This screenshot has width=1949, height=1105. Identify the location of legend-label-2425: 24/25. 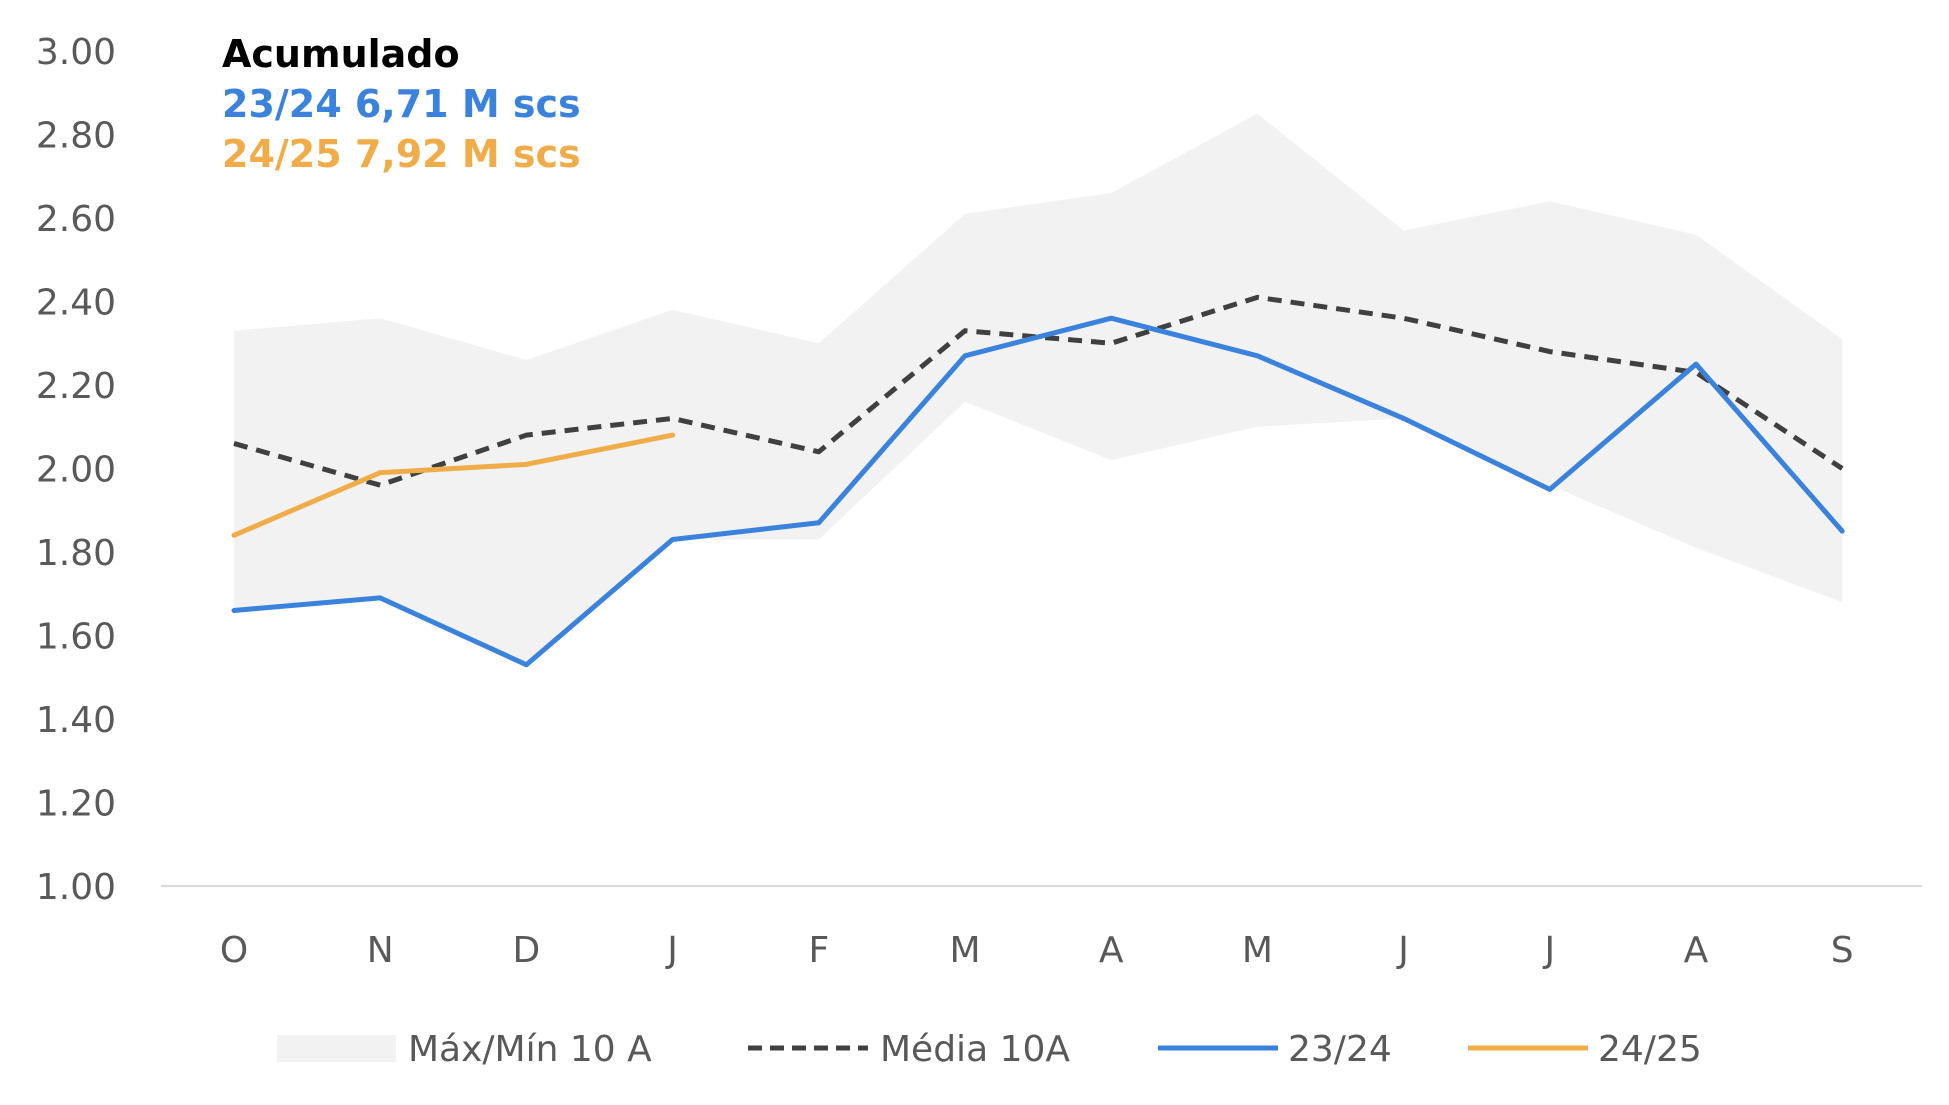
(1650, 1049).